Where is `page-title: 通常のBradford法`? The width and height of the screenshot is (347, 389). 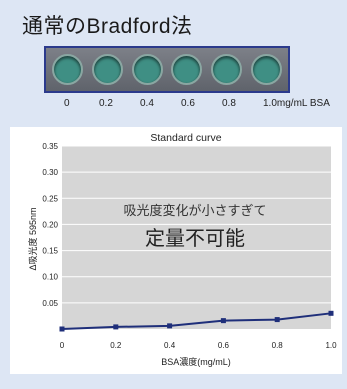
page-title: 通常のBradford法 is located at coordinates (107, 26).